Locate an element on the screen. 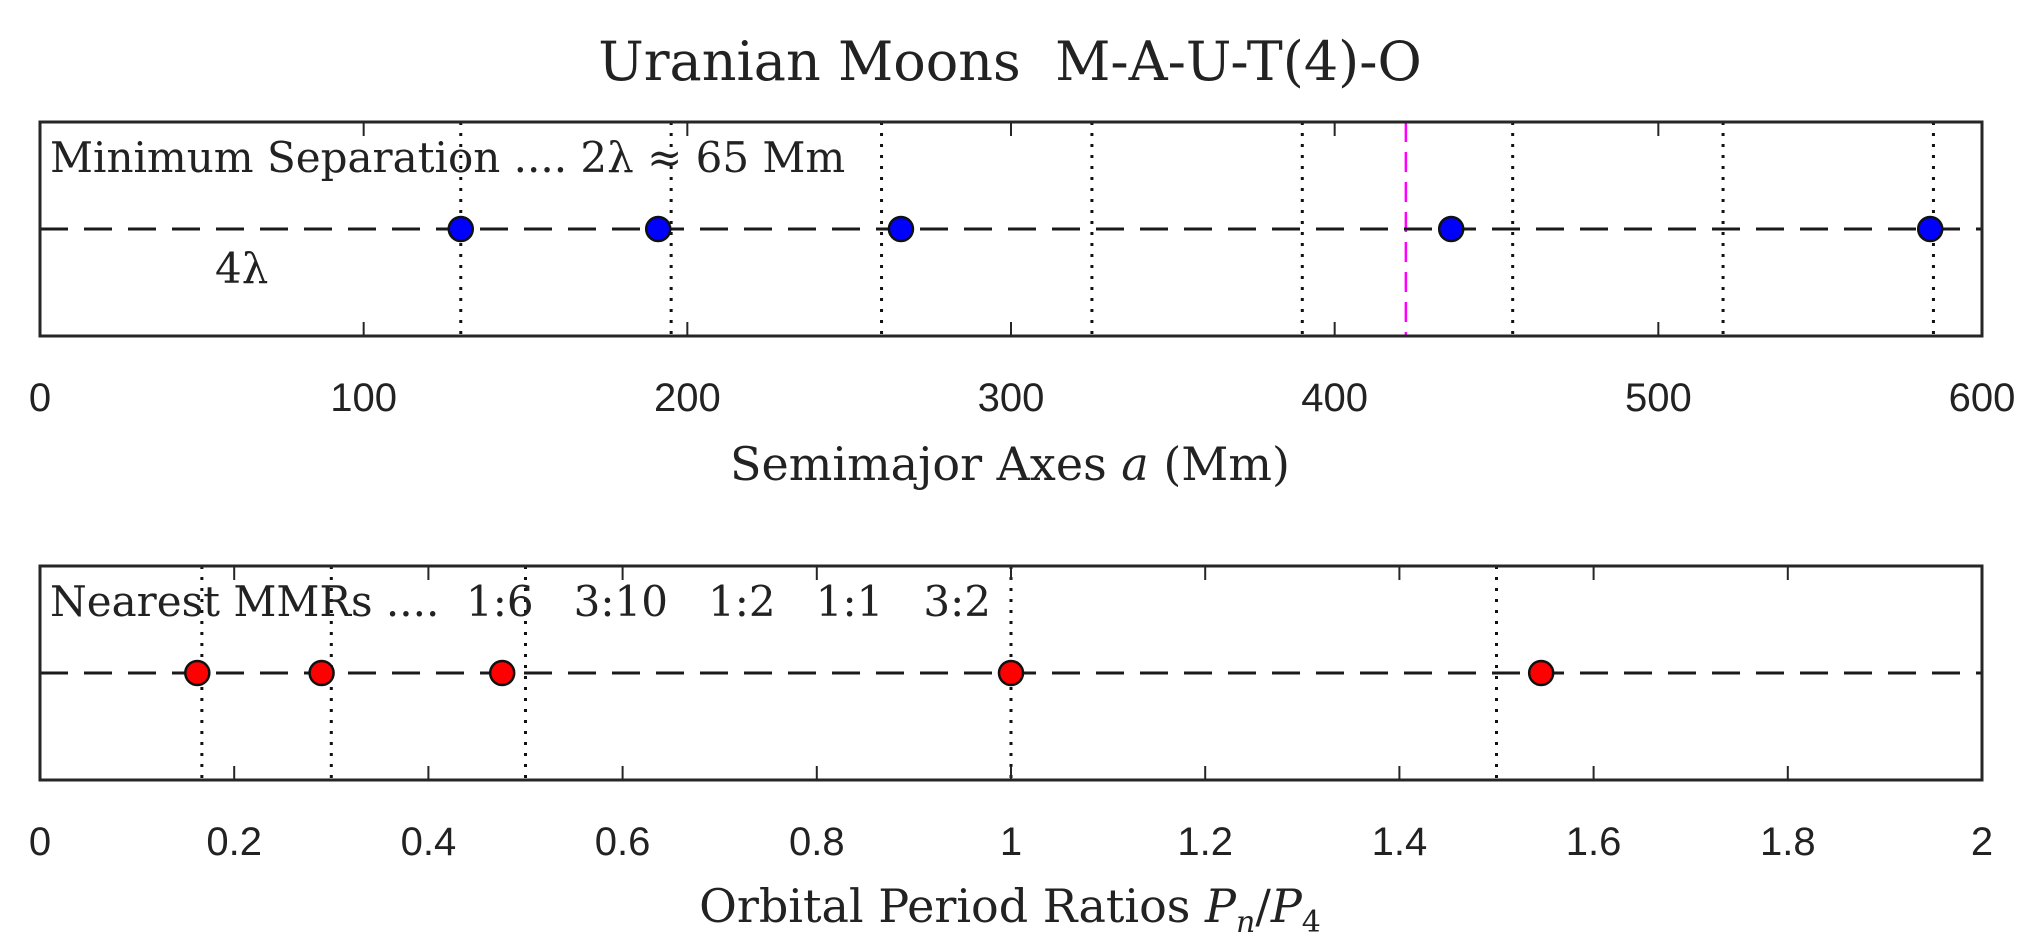 This screenshot has height=946, width=2043. panel1-xlabel: Semimajor Axes a (Mm) is located at coordinates (1010, 464).